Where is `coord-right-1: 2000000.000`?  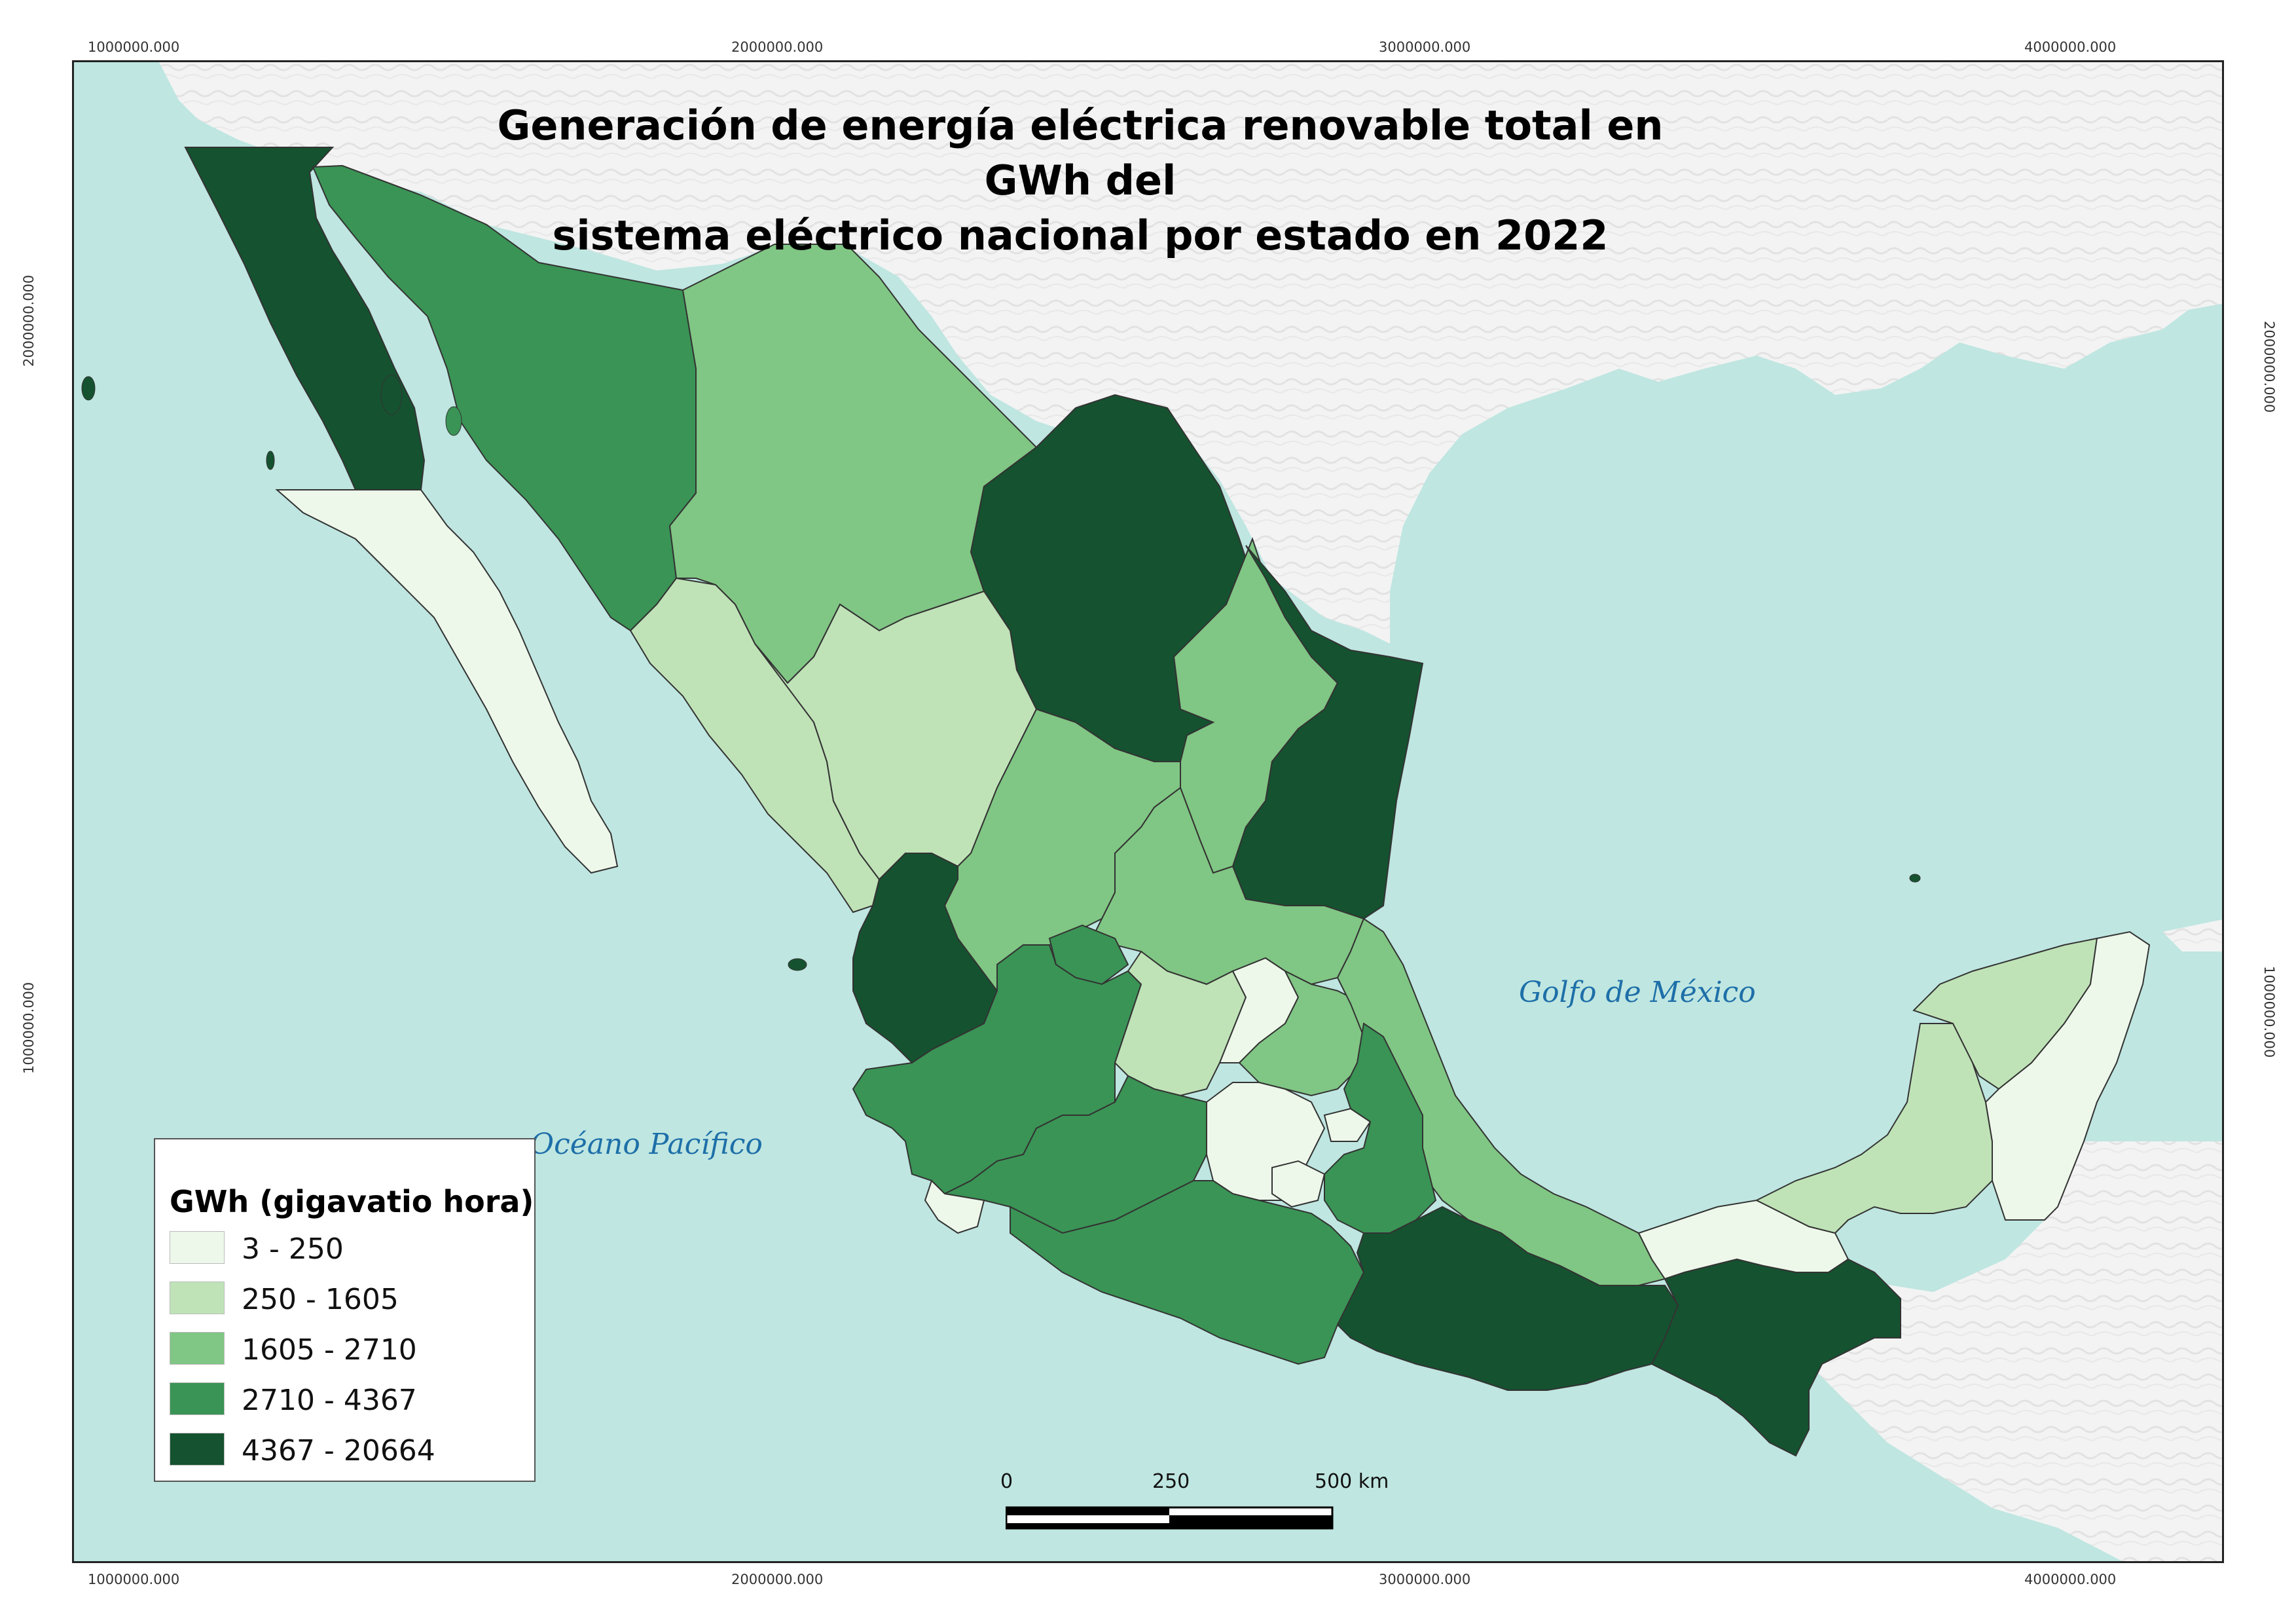 coord-right-1: 2000000.000 is located at coordinates (2269, 367).